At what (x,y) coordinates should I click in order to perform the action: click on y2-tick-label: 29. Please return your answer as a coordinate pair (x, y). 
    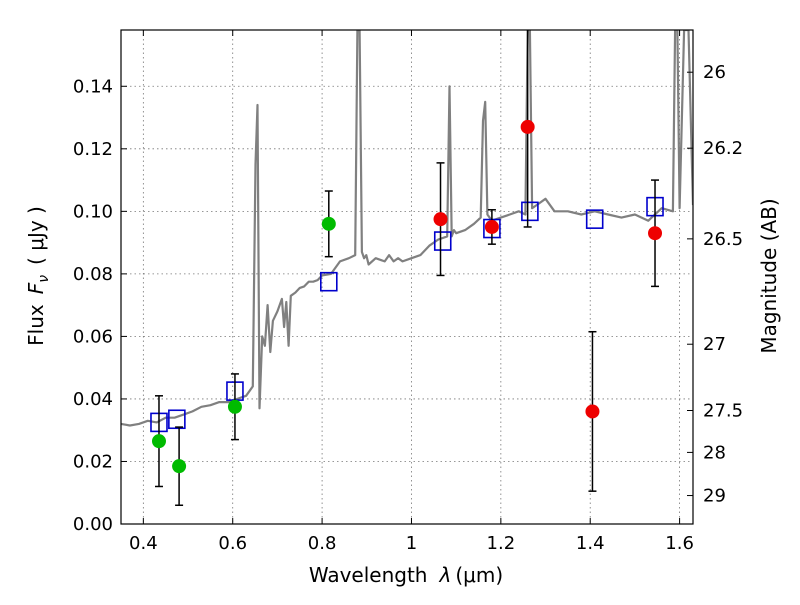
    Looking at the image, I should click on (714, 496).